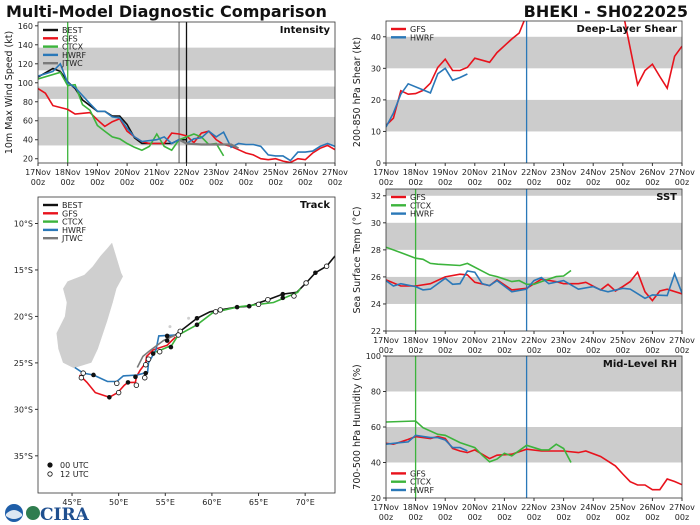 The image size is (700, 525). Describe the element at coordinates (357, 259) in the screenshot. I see `y-axis-label: Sea Surface Temp (°C)` at that location.